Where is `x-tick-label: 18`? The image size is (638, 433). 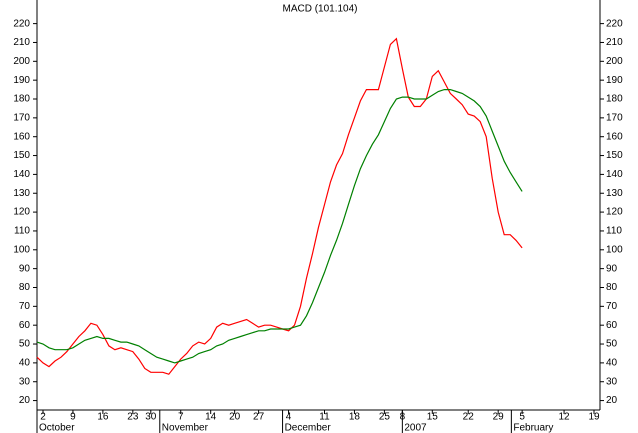
x-tick-label: 18 is located at coordinates (355, 417).